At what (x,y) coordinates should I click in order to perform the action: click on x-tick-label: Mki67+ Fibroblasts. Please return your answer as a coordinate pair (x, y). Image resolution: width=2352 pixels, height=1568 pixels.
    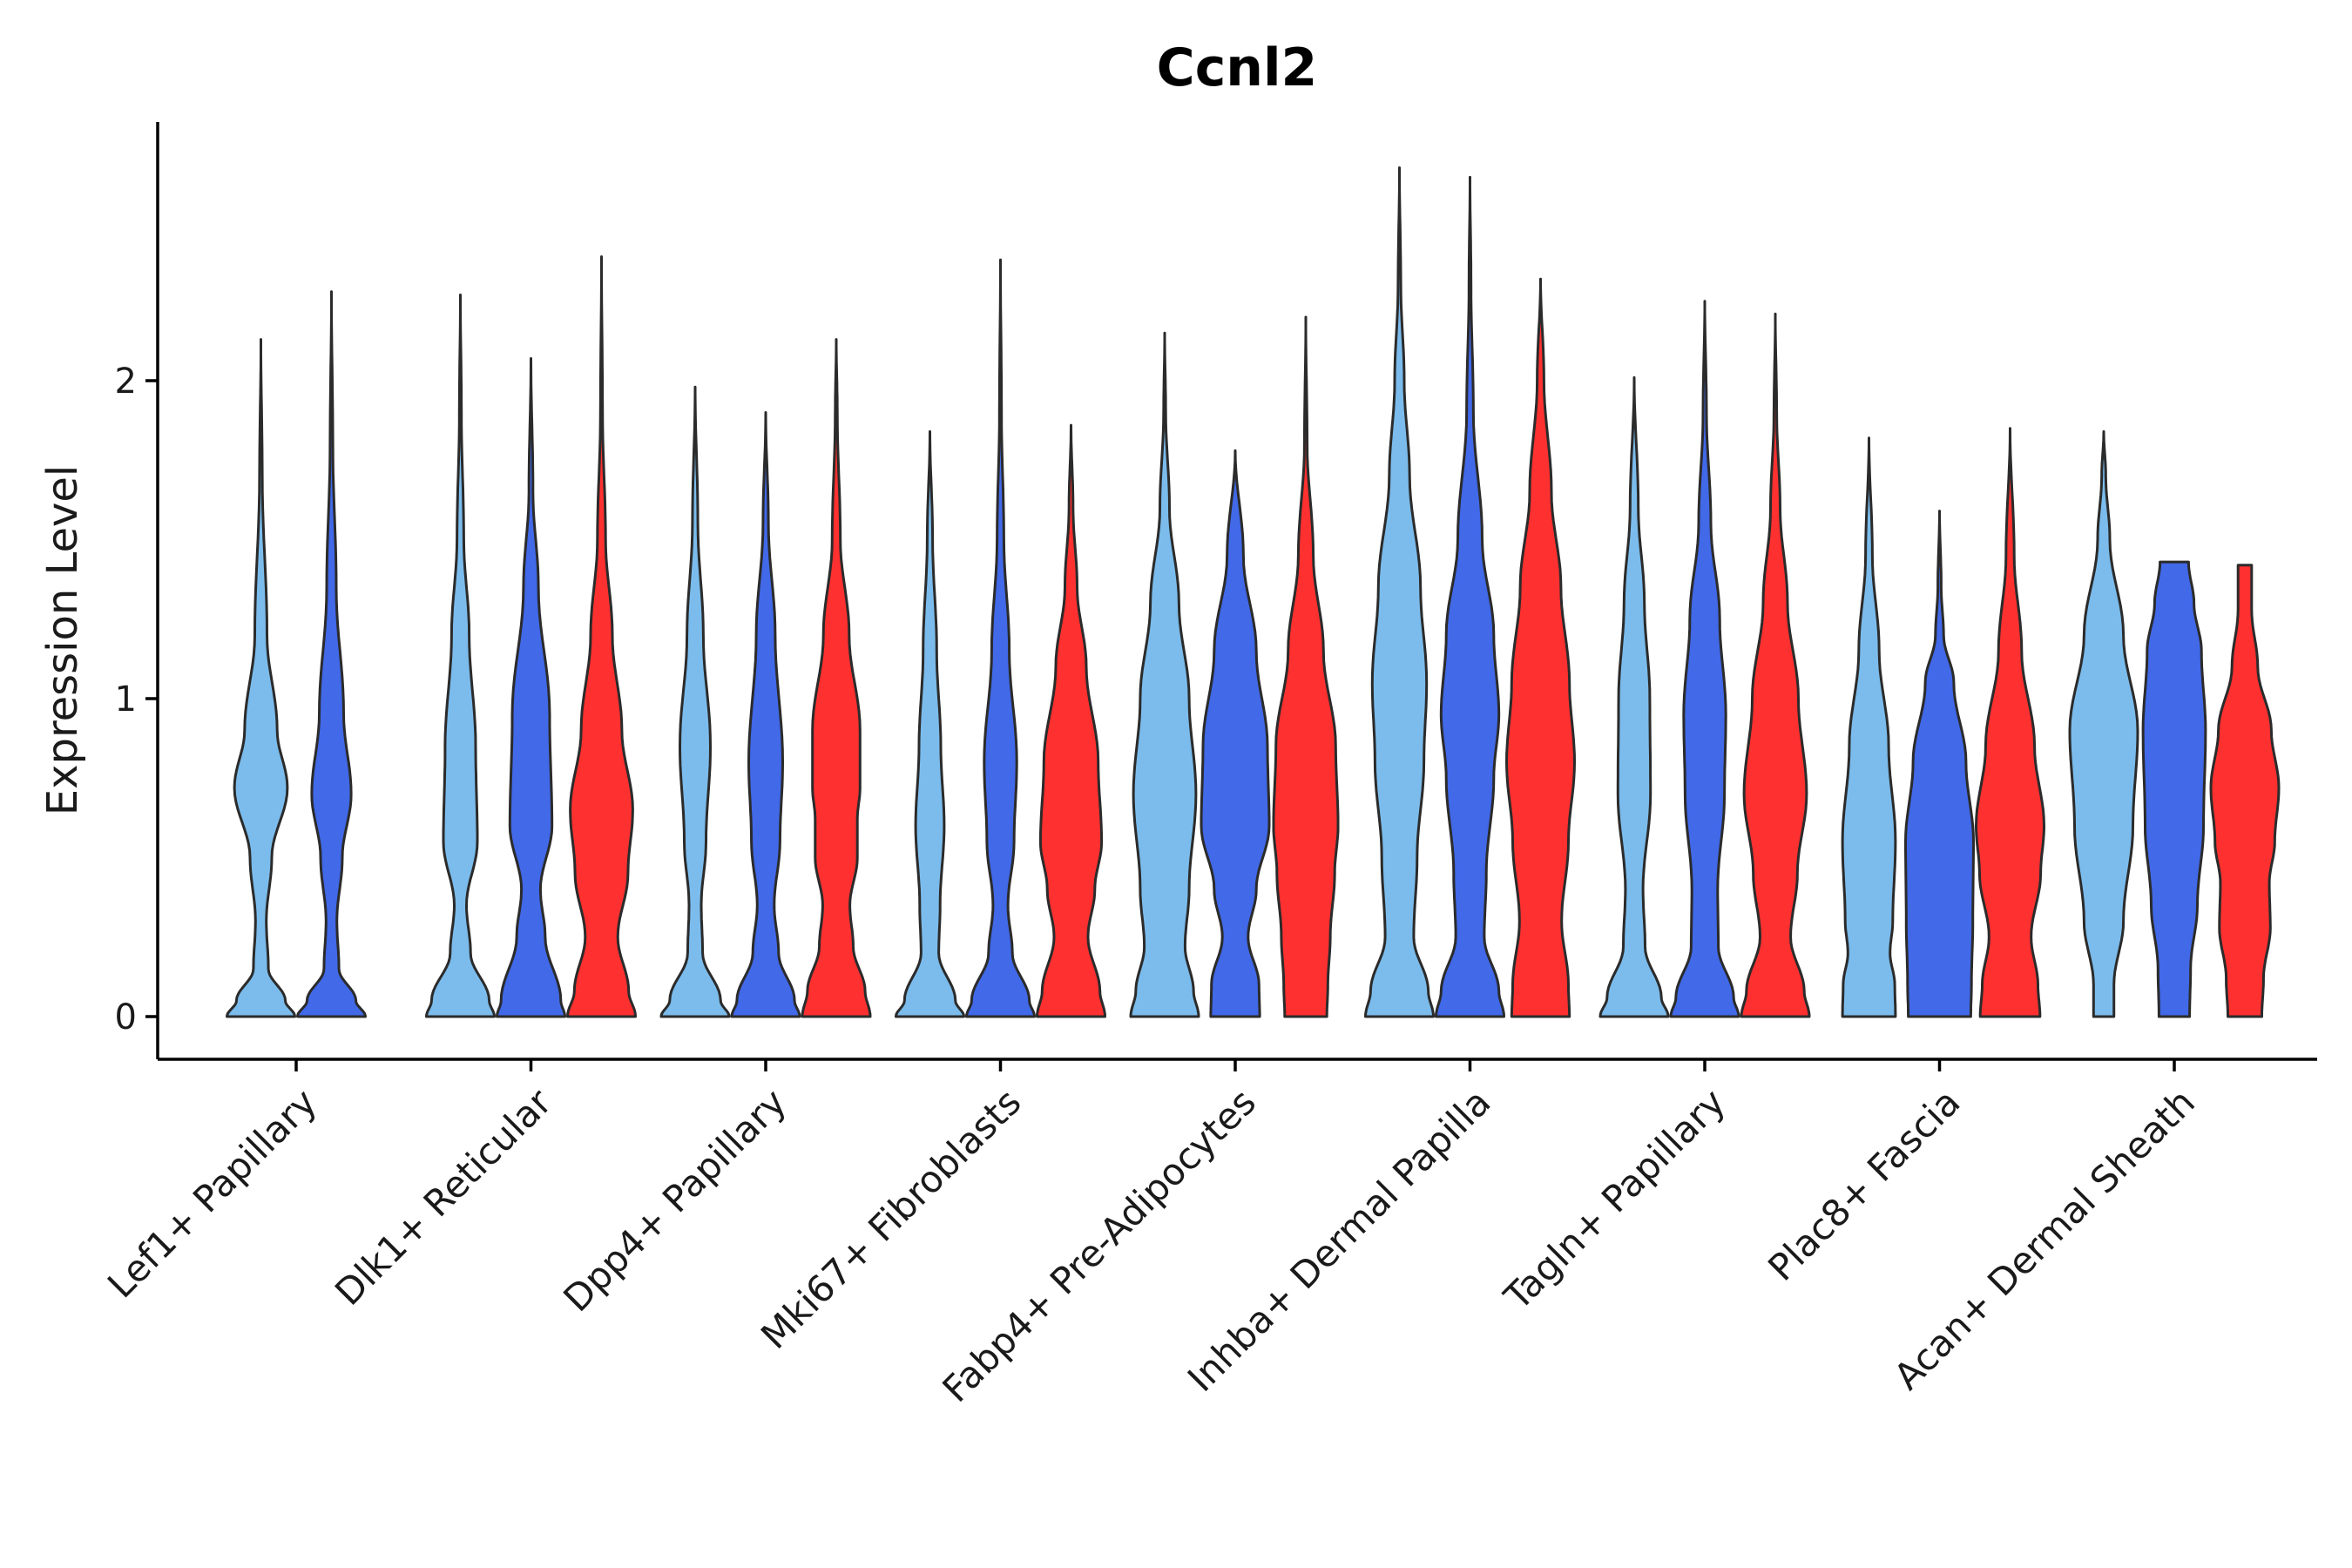
    Looking at the image, I should click on (891, 1218).